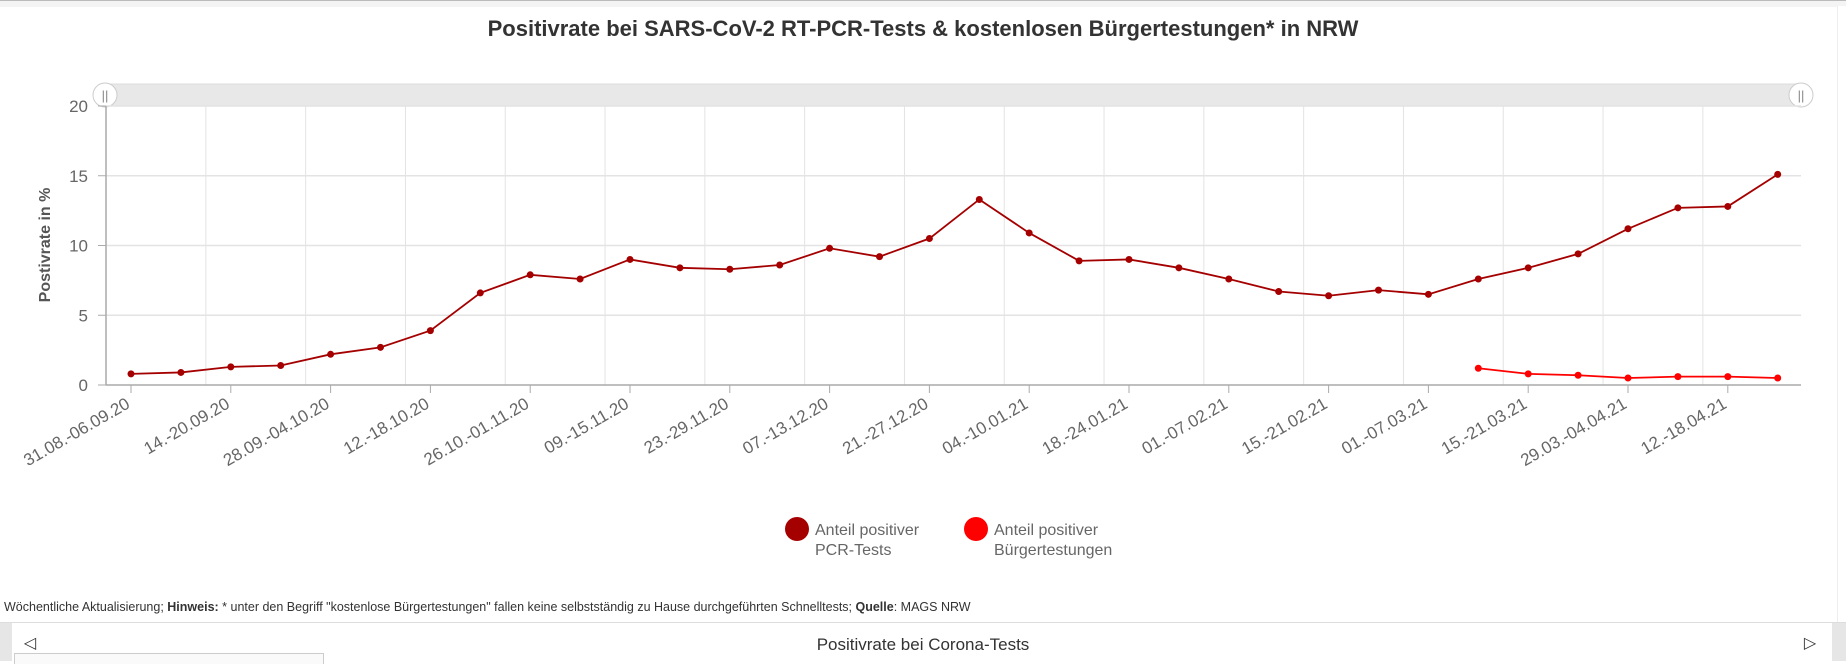 The width and height of the screenshot is (1846, 664). What do you see at coordinates (76, 432) in the screenshot?
I see `x-tick-label: 31.08.-06.09.20` at bounding box center [76, 432].